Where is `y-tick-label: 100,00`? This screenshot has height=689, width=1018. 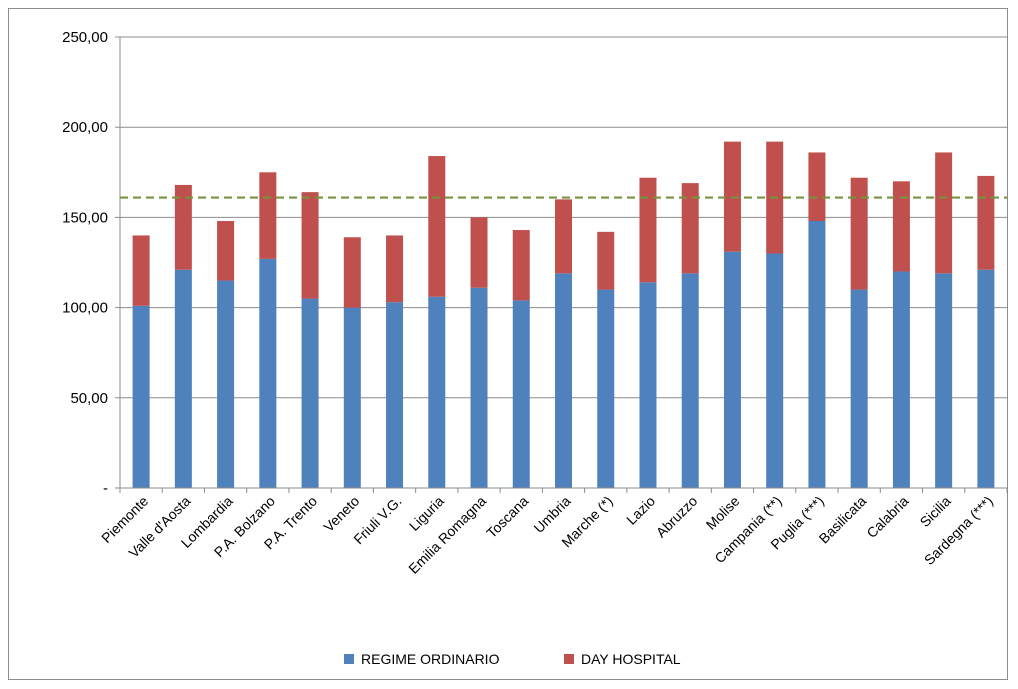 y-tick-label: 100,00 is located at coordinates (85, 308).